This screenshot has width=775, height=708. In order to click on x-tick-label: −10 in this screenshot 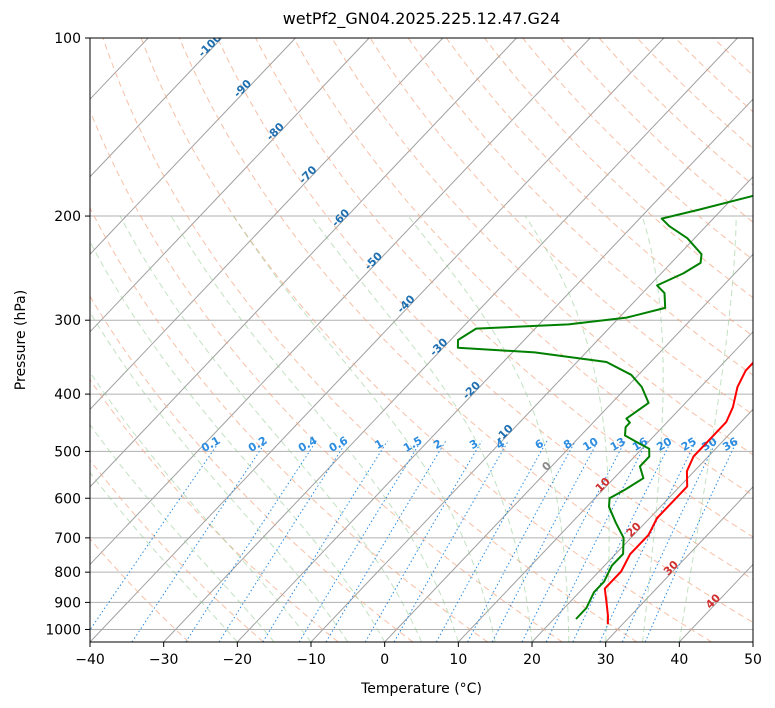, I will do `click(311, 660)`.